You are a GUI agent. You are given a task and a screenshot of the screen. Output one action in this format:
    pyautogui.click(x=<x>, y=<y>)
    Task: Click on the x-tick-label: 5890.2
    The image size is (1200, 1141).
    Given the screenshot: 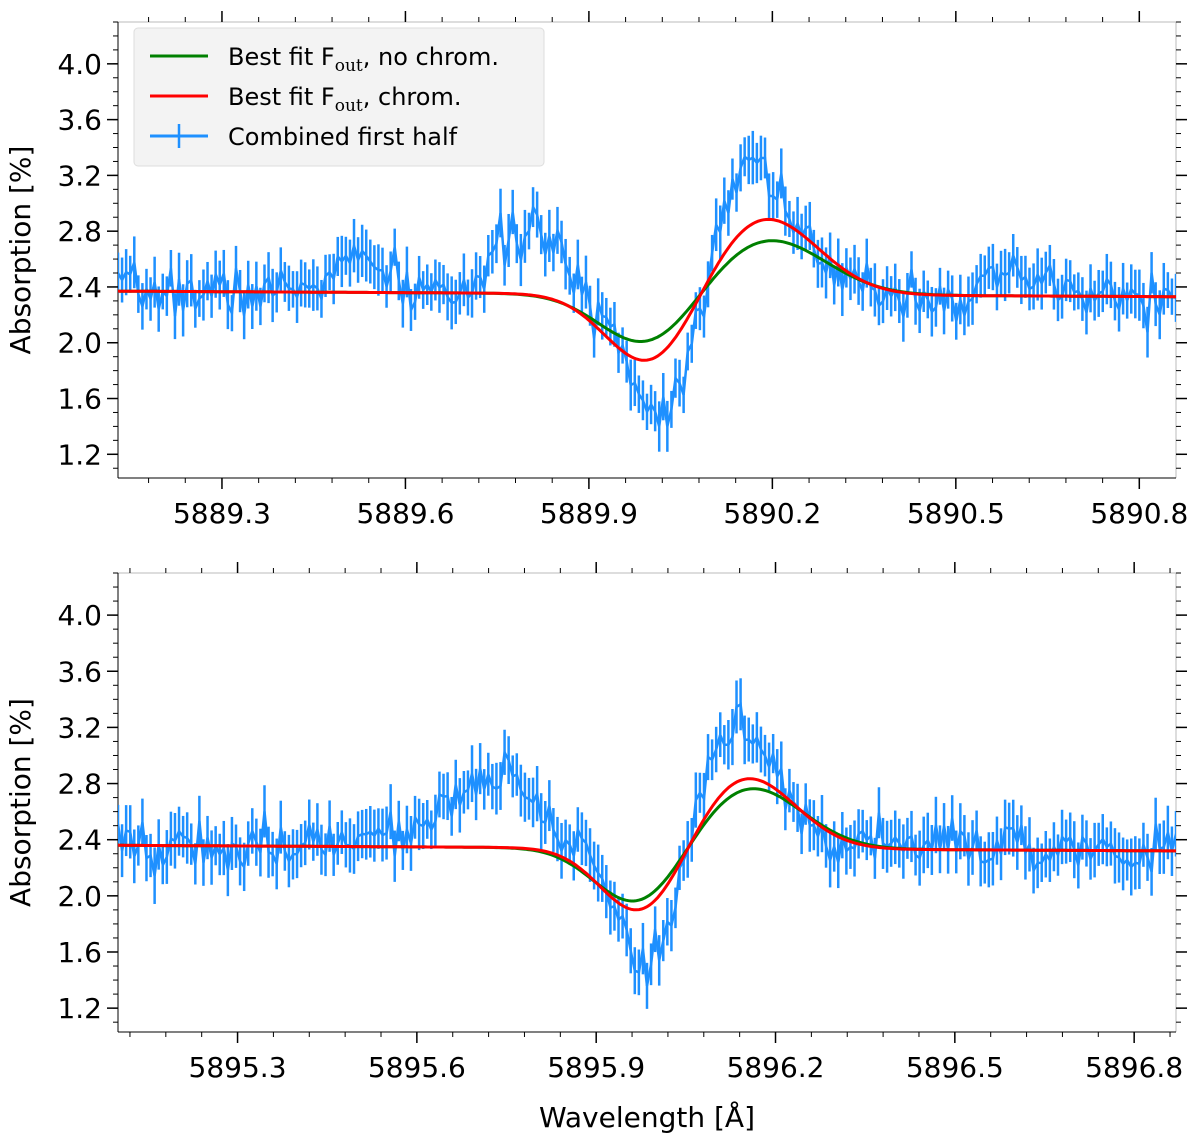 What is the action you would take?
    pyautogui.click(x=772, y=513)
    